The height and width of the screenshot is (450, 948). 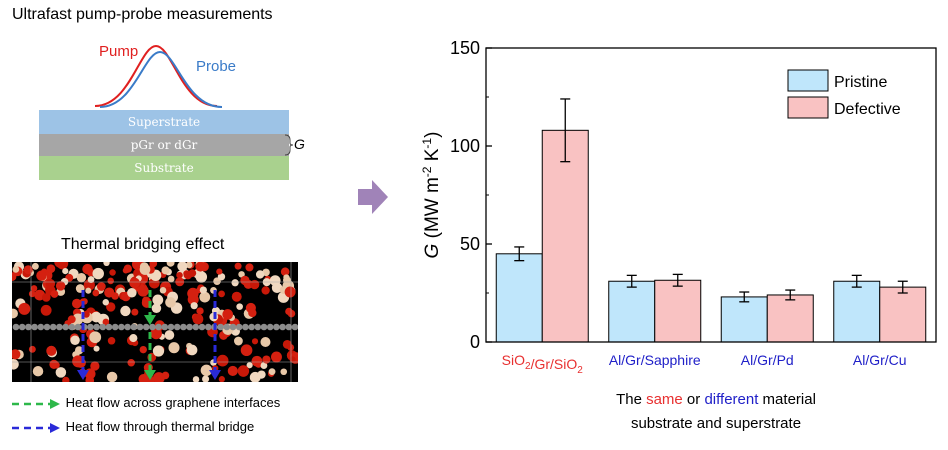 What do you see at coordinates (150, 307) in the screenshot?
I see `interface-flow-arrow-top` at bounding box center [150, 307].